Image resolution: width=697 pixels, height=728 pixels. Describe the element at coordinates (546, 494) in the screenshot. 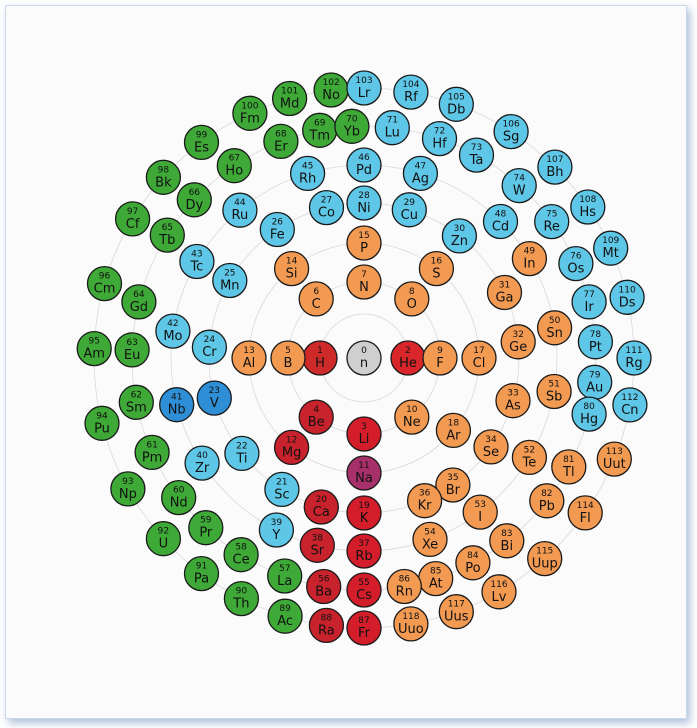

I see `atomic-number: 82` at that location.